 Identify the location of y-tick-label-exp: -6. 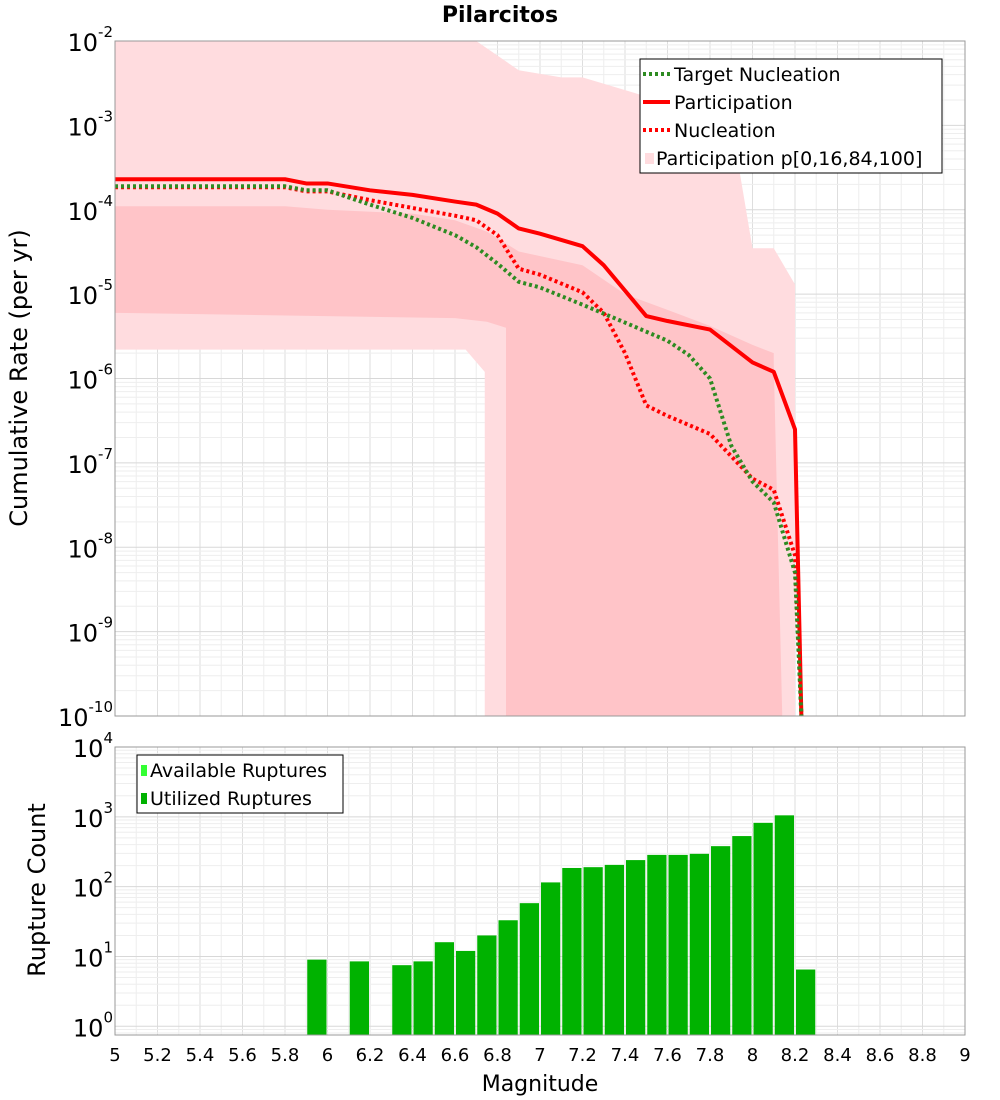
(105, 370).